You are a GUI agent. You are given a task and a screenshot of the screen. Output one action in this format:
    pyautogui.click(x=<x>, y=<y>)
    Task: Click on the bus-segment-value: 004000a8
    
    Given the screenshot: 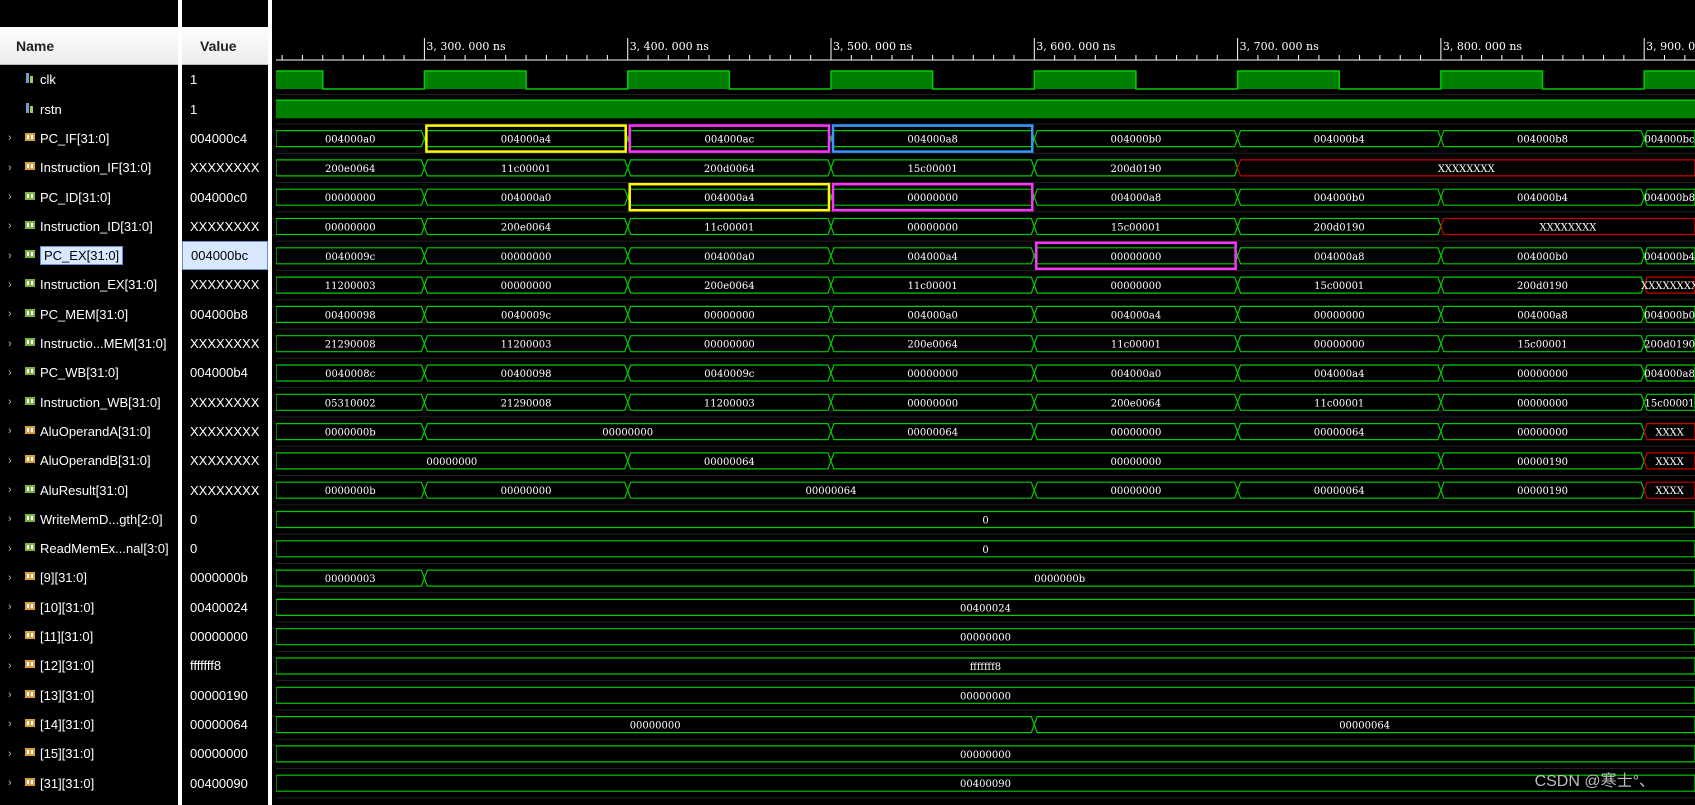 What is the action you would take?
    pyautogui.click(x=1669, y=374)
    